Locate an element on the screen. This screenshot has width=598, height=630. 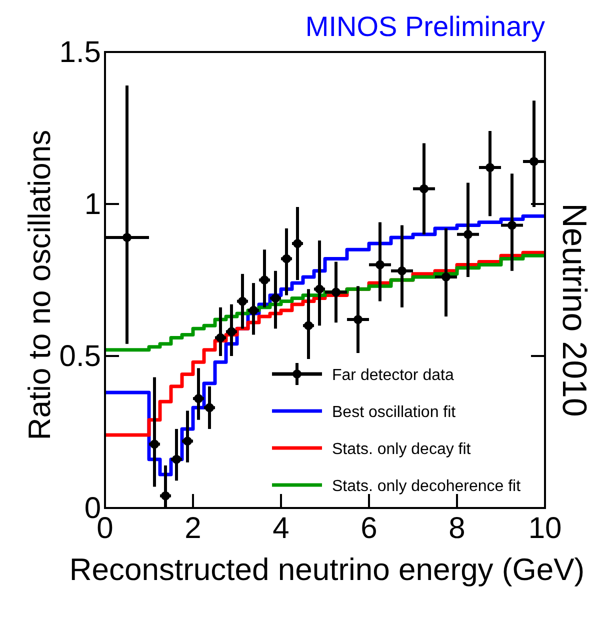
y-axis-title: Ratio to no oscillations is located at coordinates (39, 285).